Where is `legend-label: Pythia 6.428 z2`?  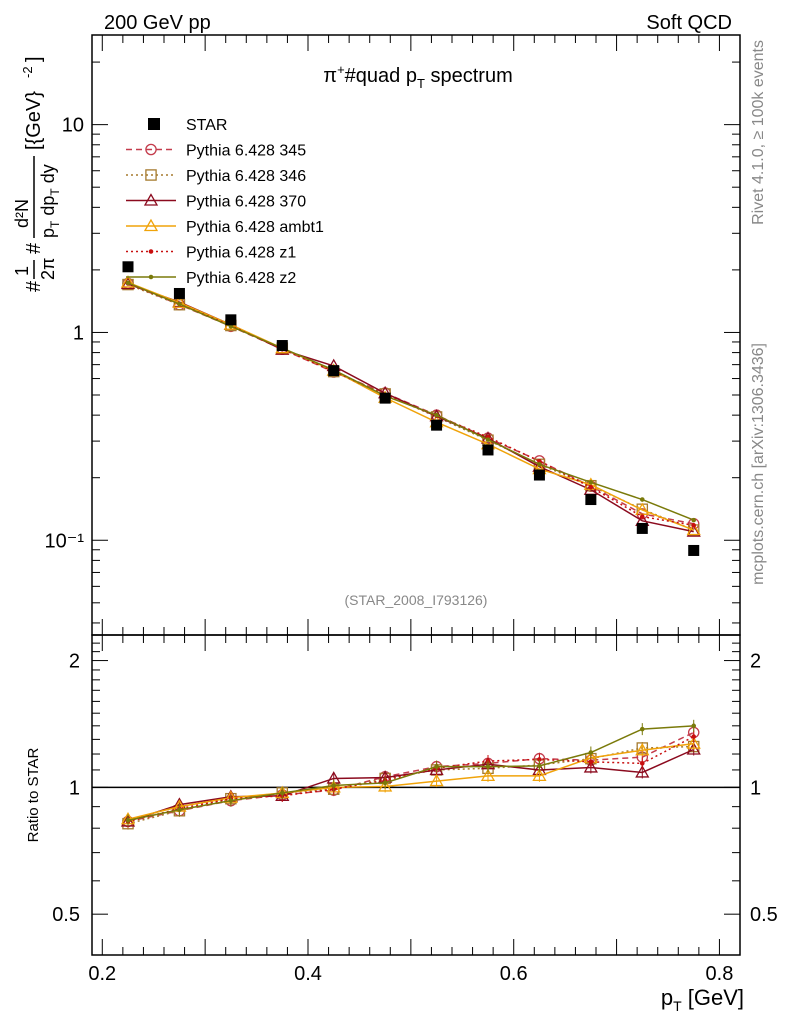 legend-label: Pythia 6.428 z2 is located at coordinates (241, 278).